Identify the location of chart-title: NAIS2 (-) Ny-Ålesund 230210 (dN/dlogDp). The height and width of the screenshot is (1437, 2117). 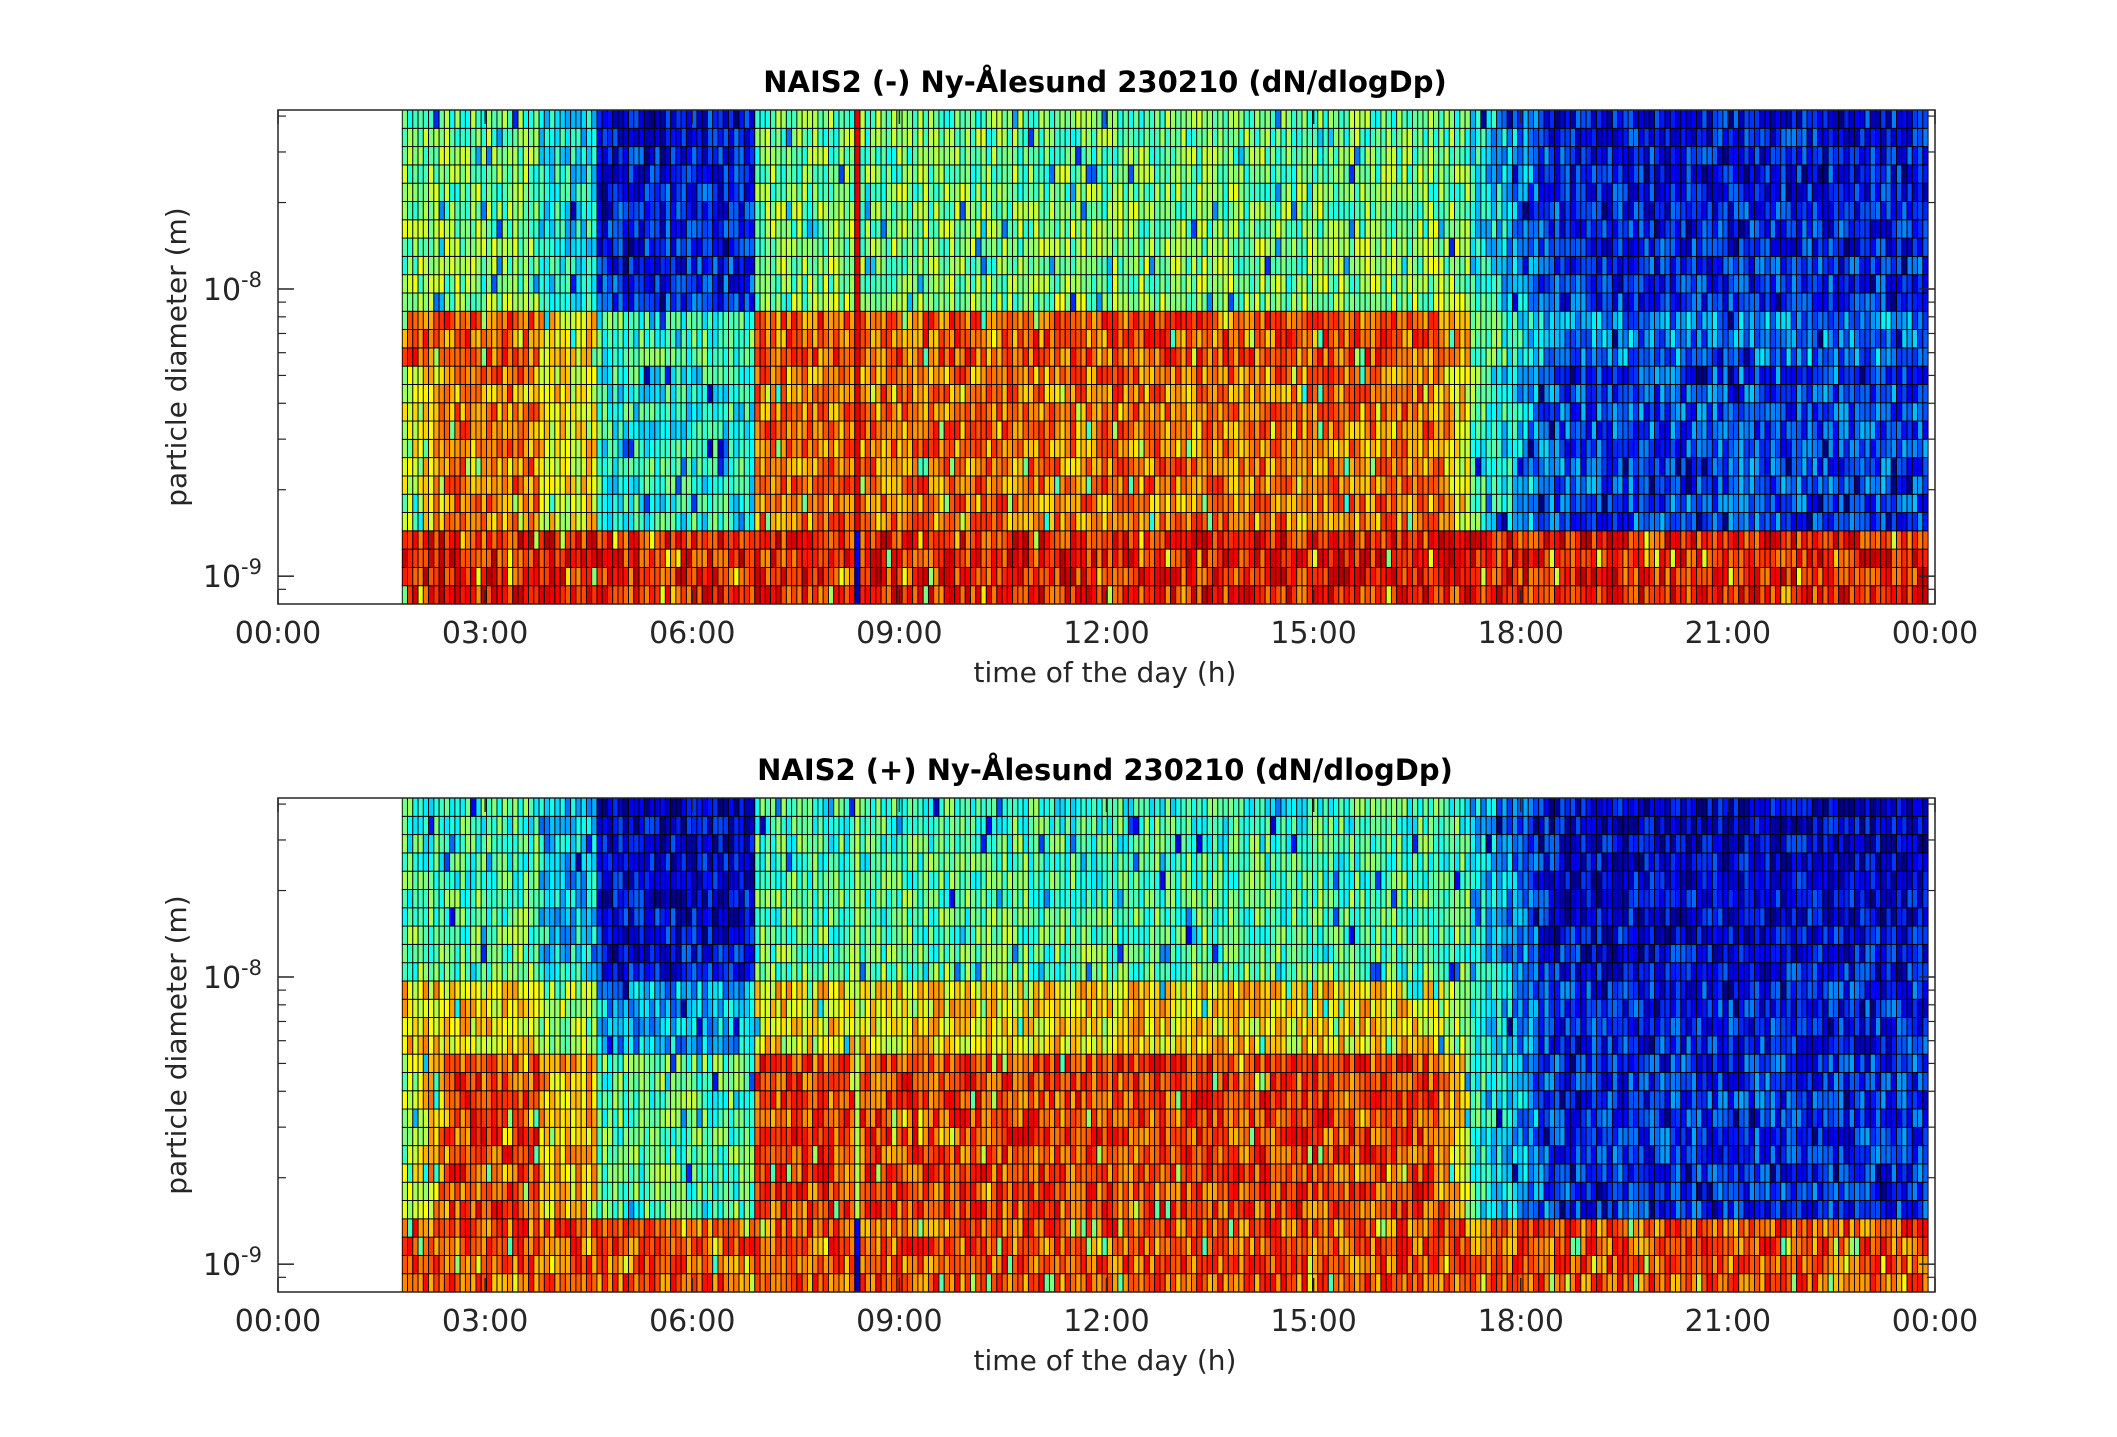
(1104, 82).